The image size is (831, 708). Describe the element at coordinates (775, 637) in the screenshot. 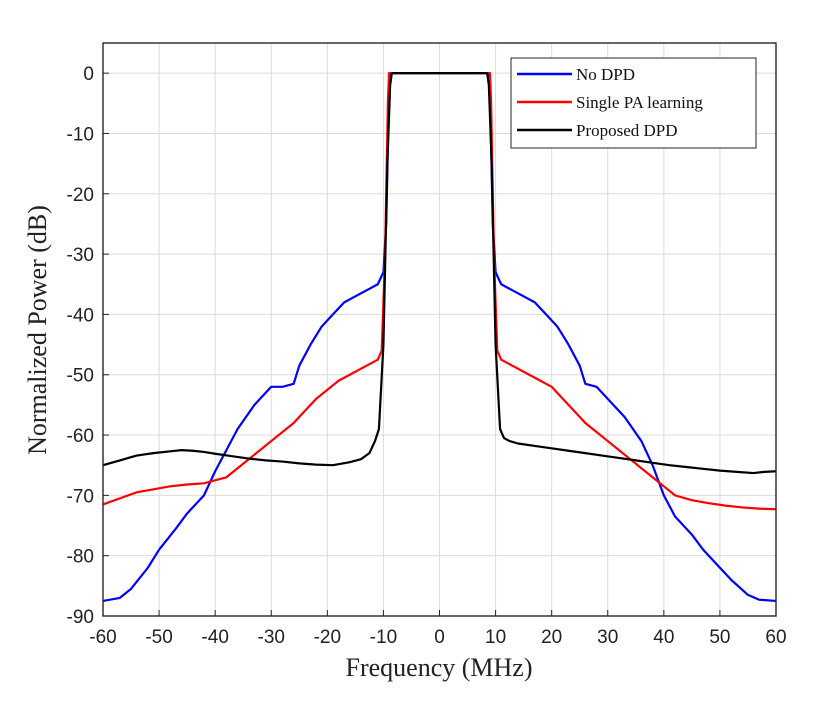

I see `x-tick-label: 60` at that location.